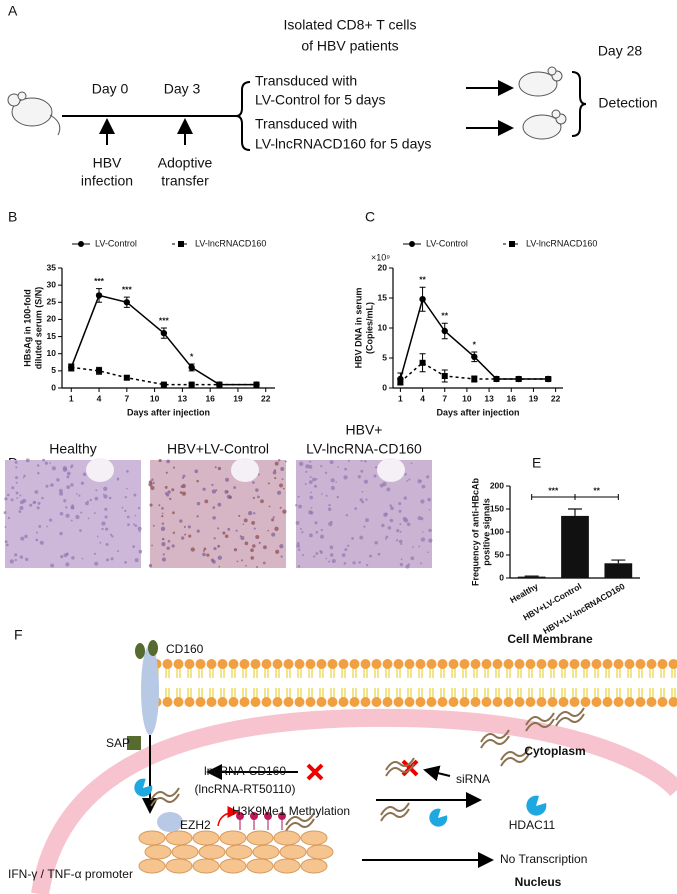  I want to click on text: Adoptive, so click(185, 163).